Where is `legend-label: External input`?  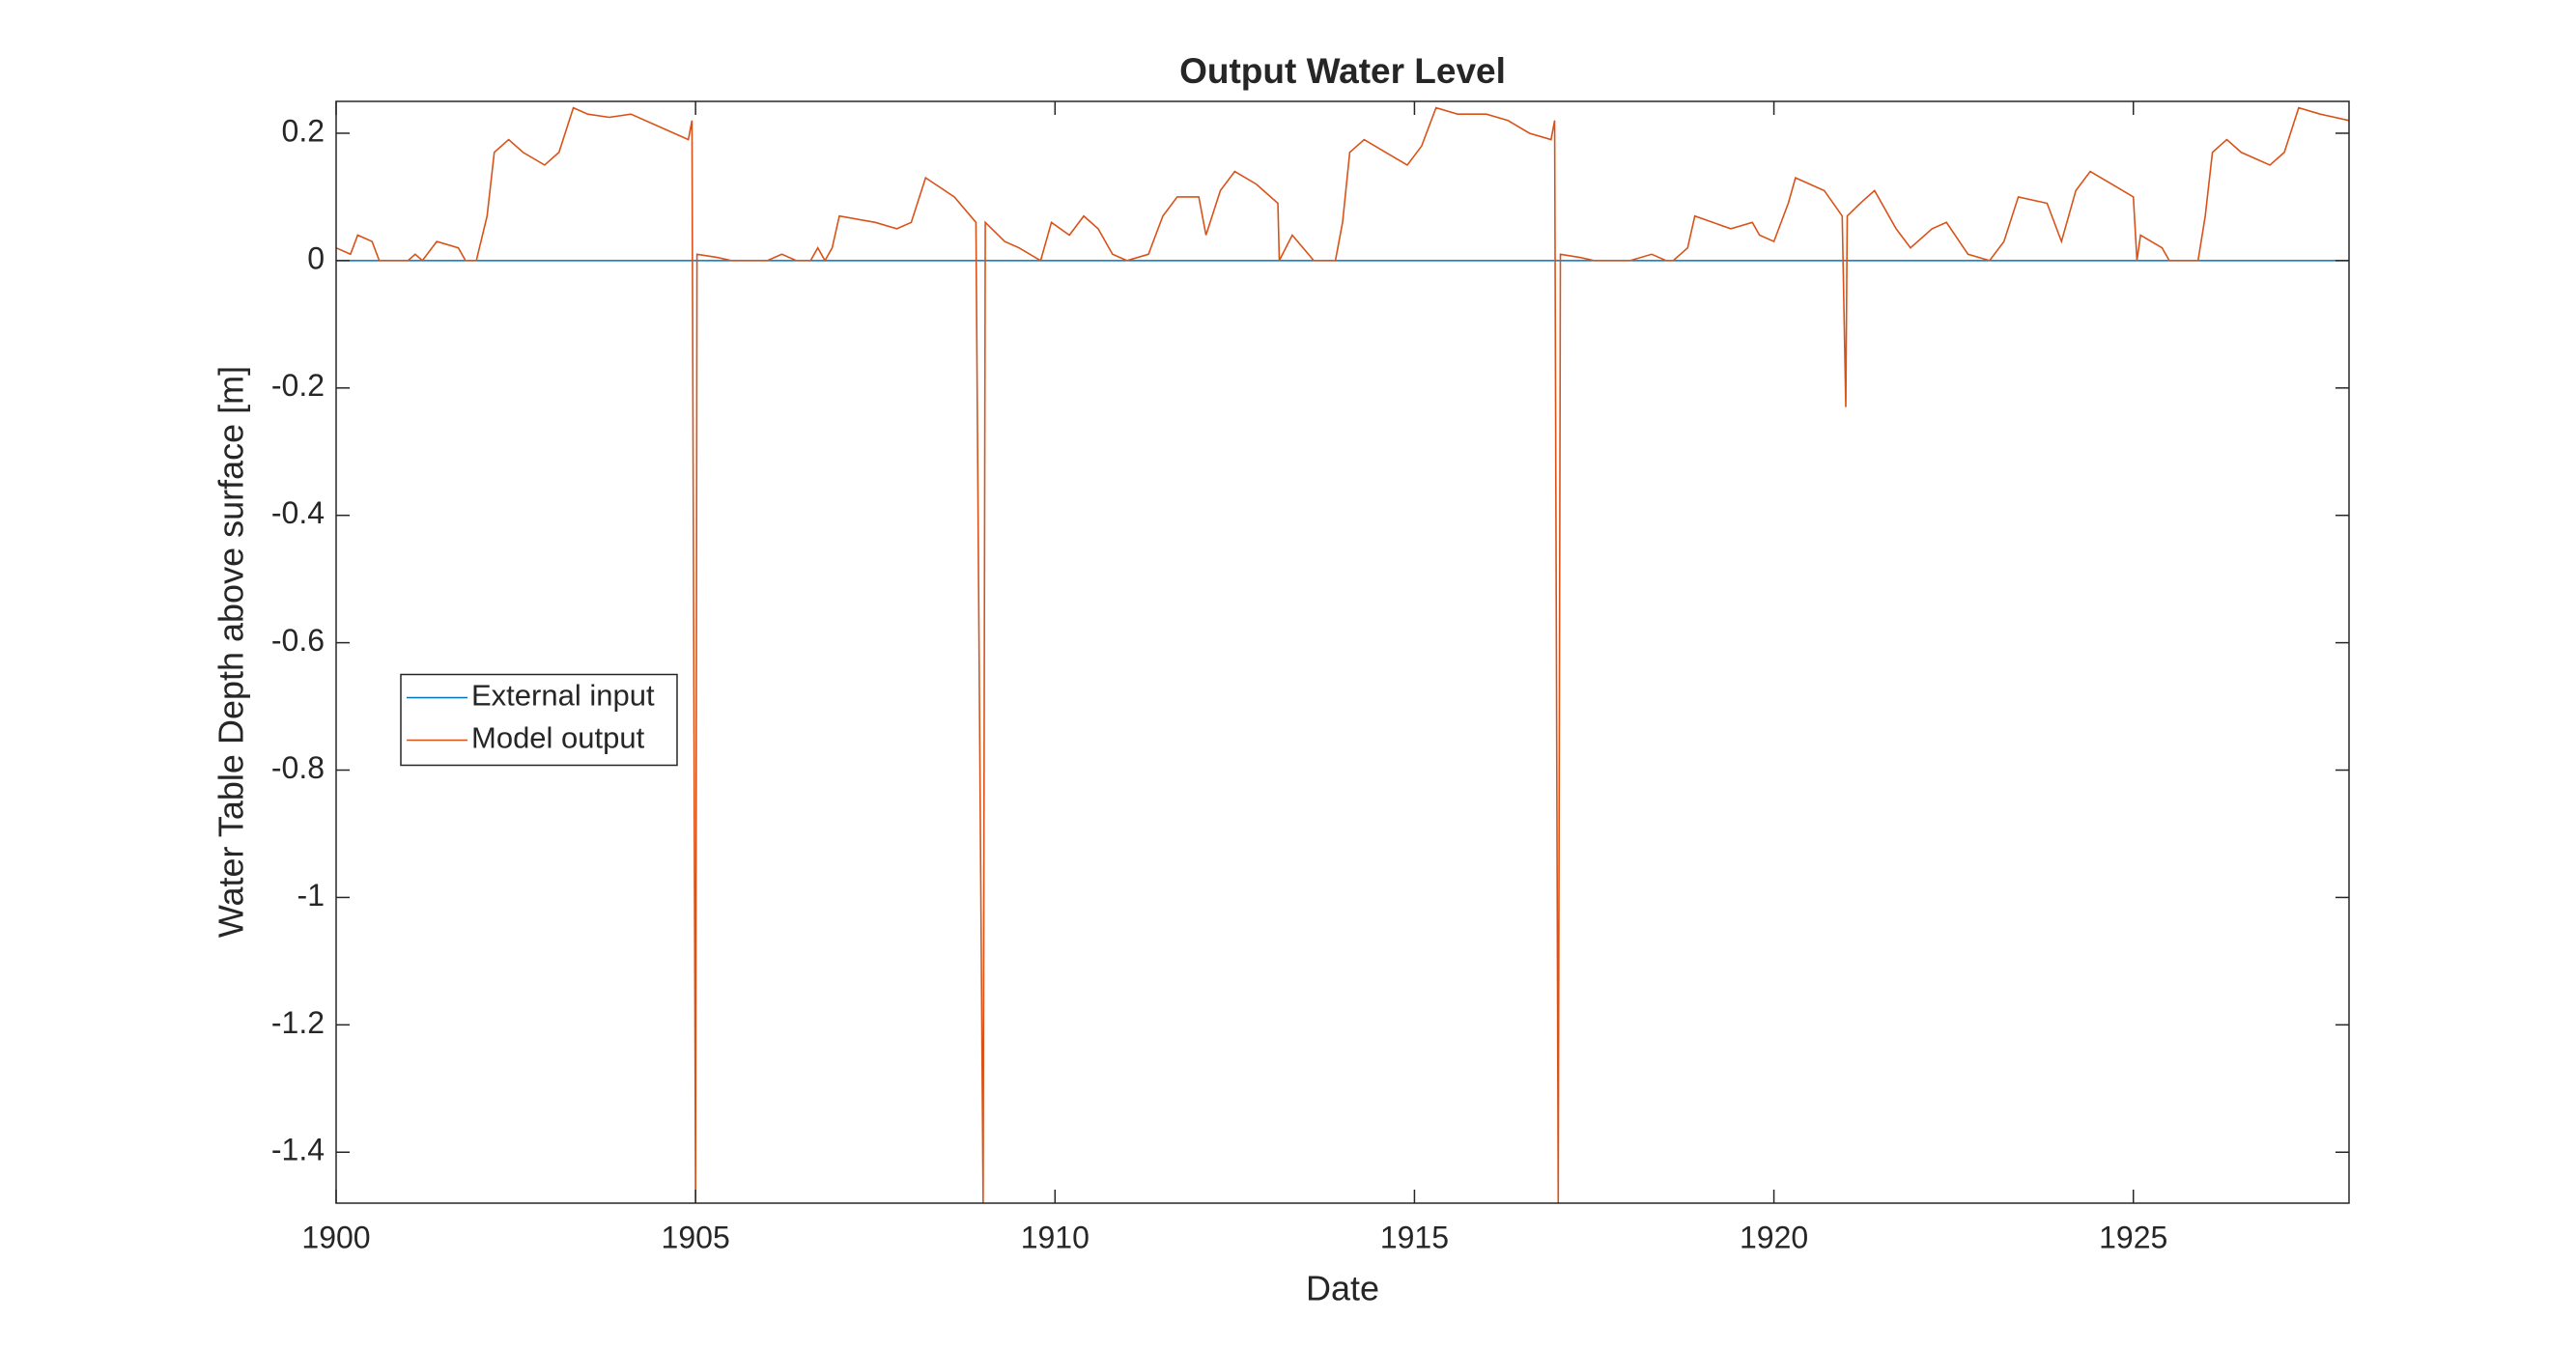
legend-label: External input is located at coordinates (563, 696).